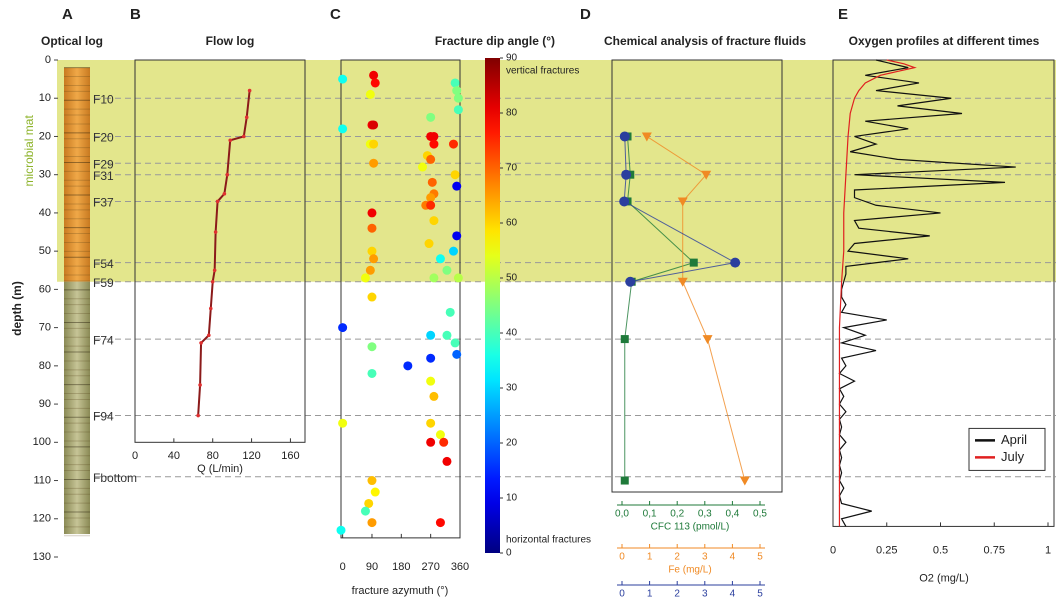 The image size is (1056, 601). I want to click on colorbar-label: vertical fractures, so click(542, 71).